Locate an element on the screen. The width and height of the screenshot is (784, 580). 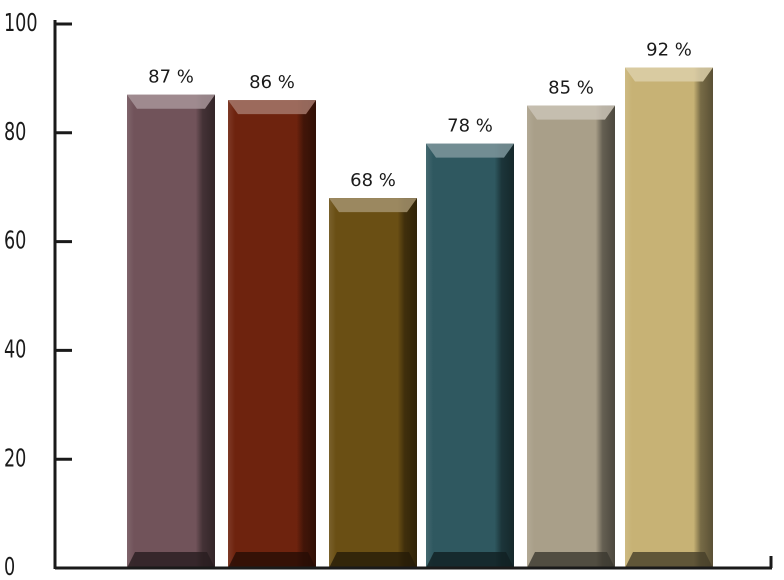
y-tick-label: 0 is located at coordinates (9, 566).